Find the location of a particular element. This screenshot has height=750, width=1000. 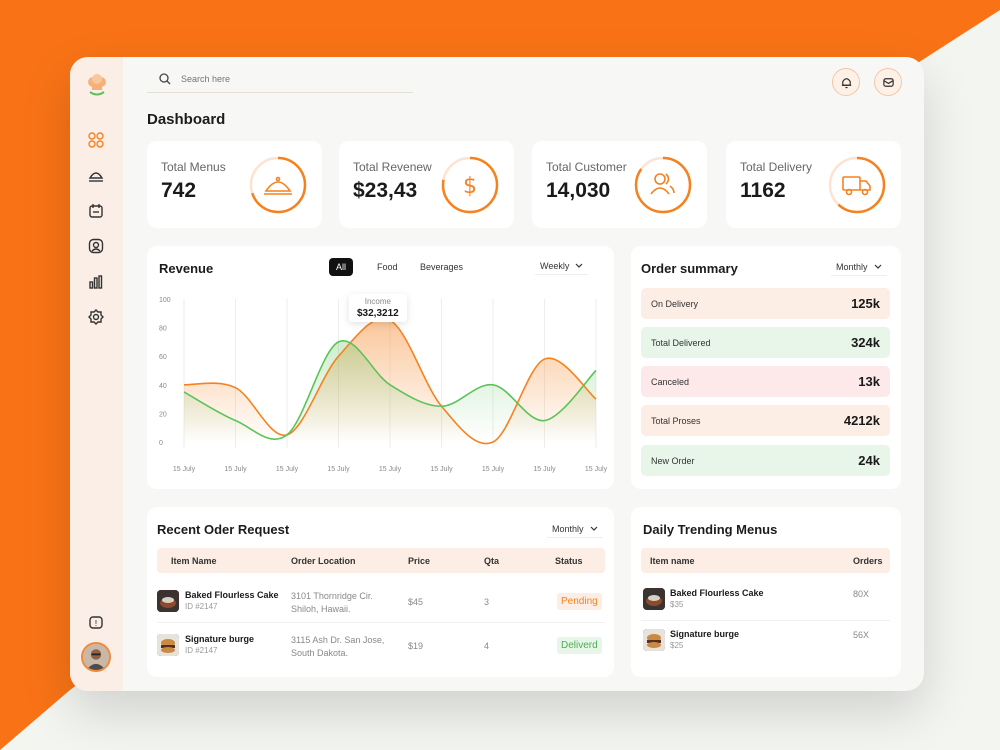

bell-icon is located at coordinates (846, 82).